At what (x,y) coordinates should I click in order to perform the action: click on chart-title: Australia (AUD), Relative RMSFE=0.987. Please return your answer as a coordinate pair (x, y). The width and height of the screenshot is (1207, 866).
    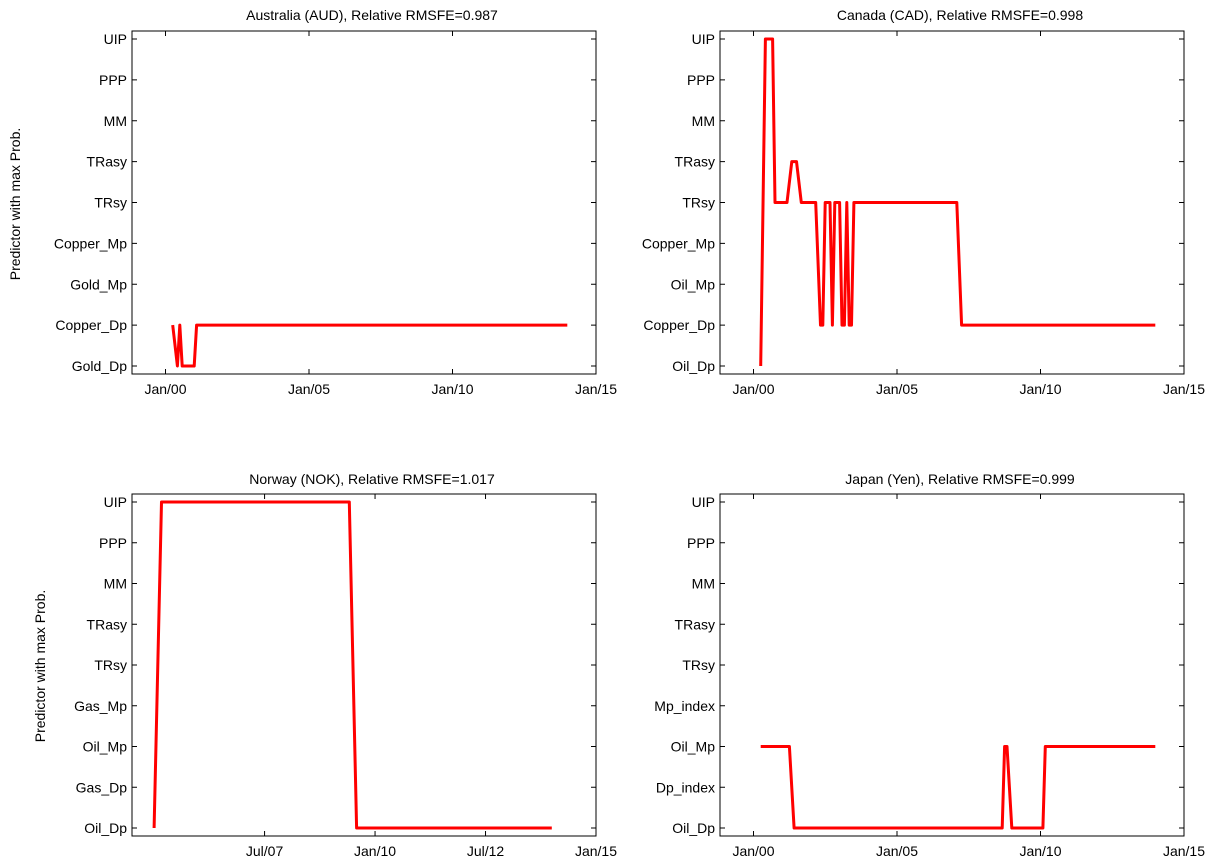
    Looking at the image, I should click on (372, 15).